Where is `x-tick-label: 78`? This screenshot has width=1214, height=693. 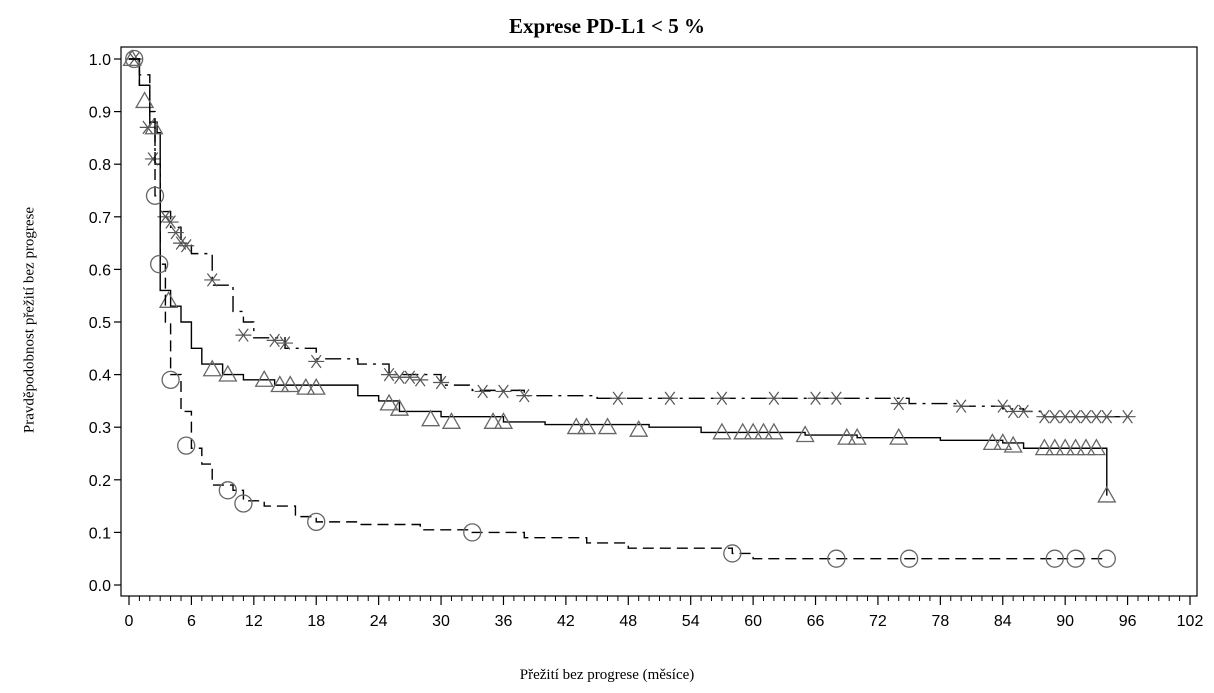 x-tick-label: 78 is located at coordinates (940, 621).